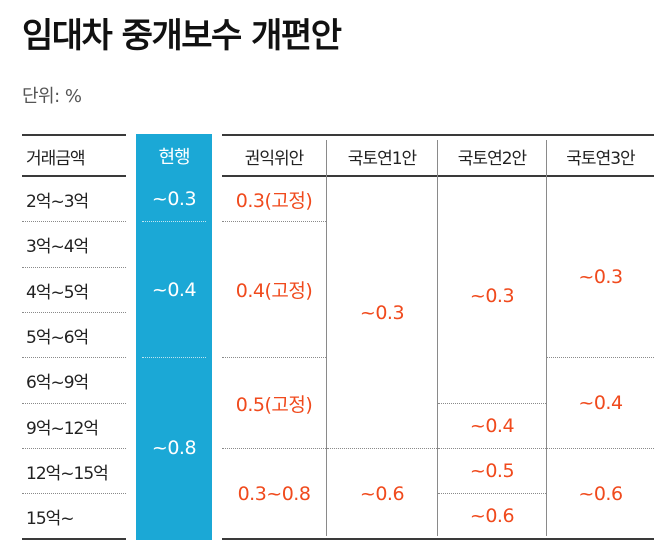 This screenshot has width=664, height=548. What do you see at coordinates (274, 404) in the screenshot?
I see `acrc-value: 0.5(고정)` at bounding box center [274, 404].